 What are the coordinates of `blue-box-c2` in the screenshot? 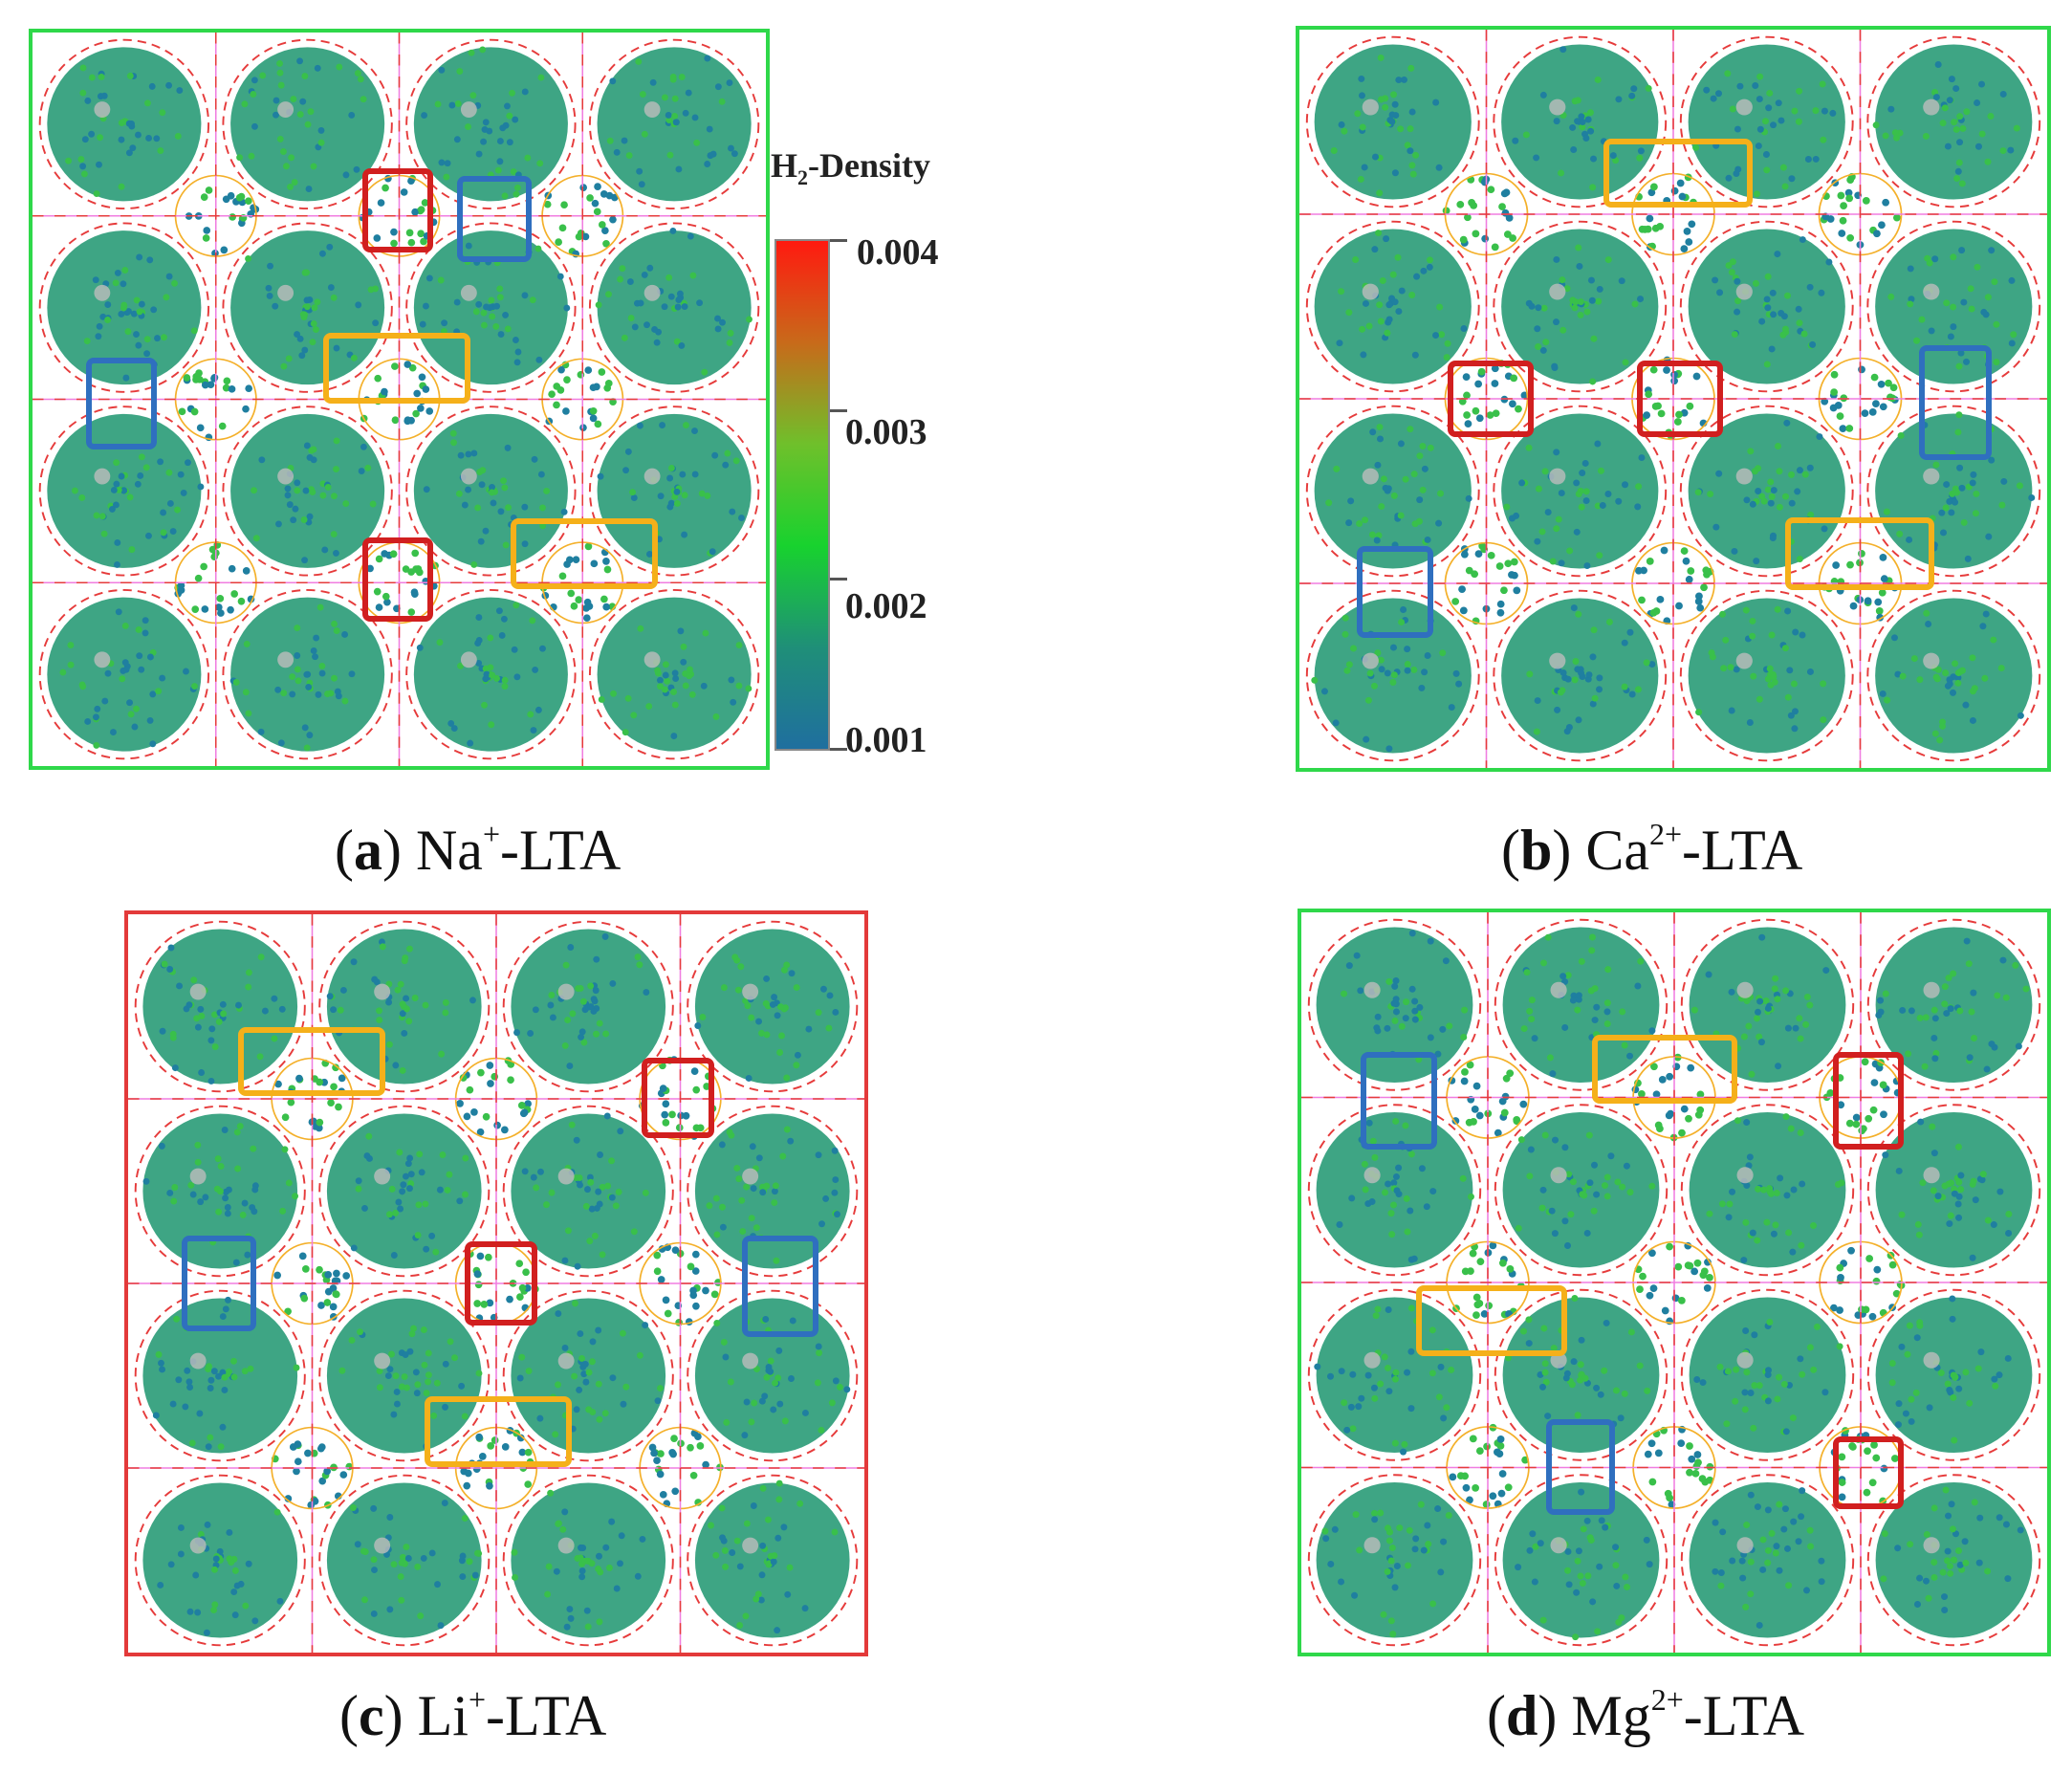 It's located at (780, 1286).